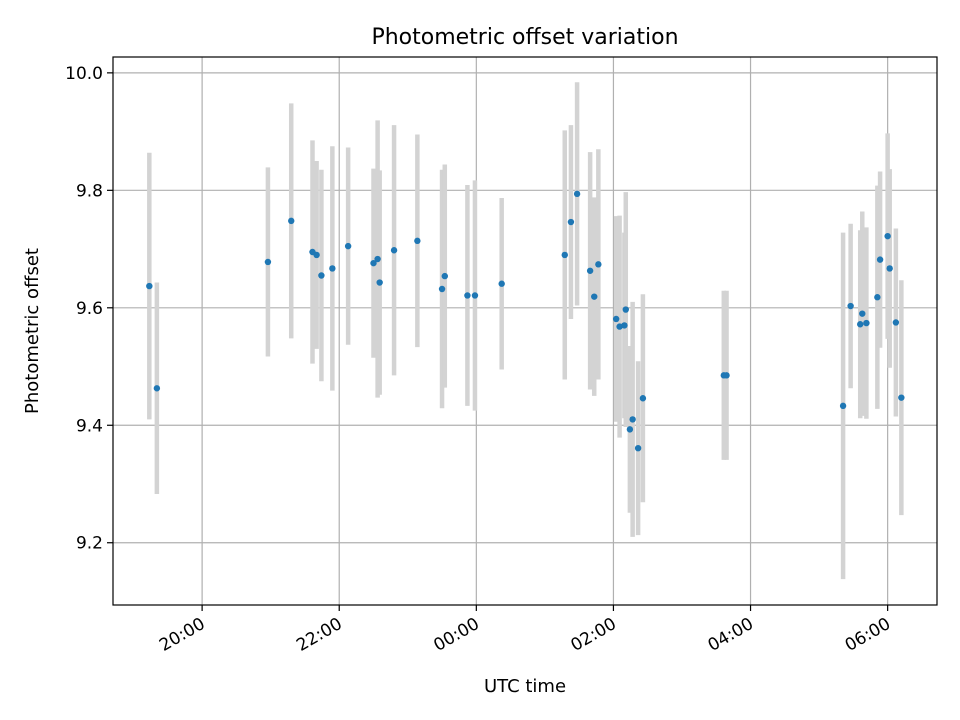 This screenshot has height=720, width=960. I want to click on y-tick-label: 9.2, so click(89, 544).